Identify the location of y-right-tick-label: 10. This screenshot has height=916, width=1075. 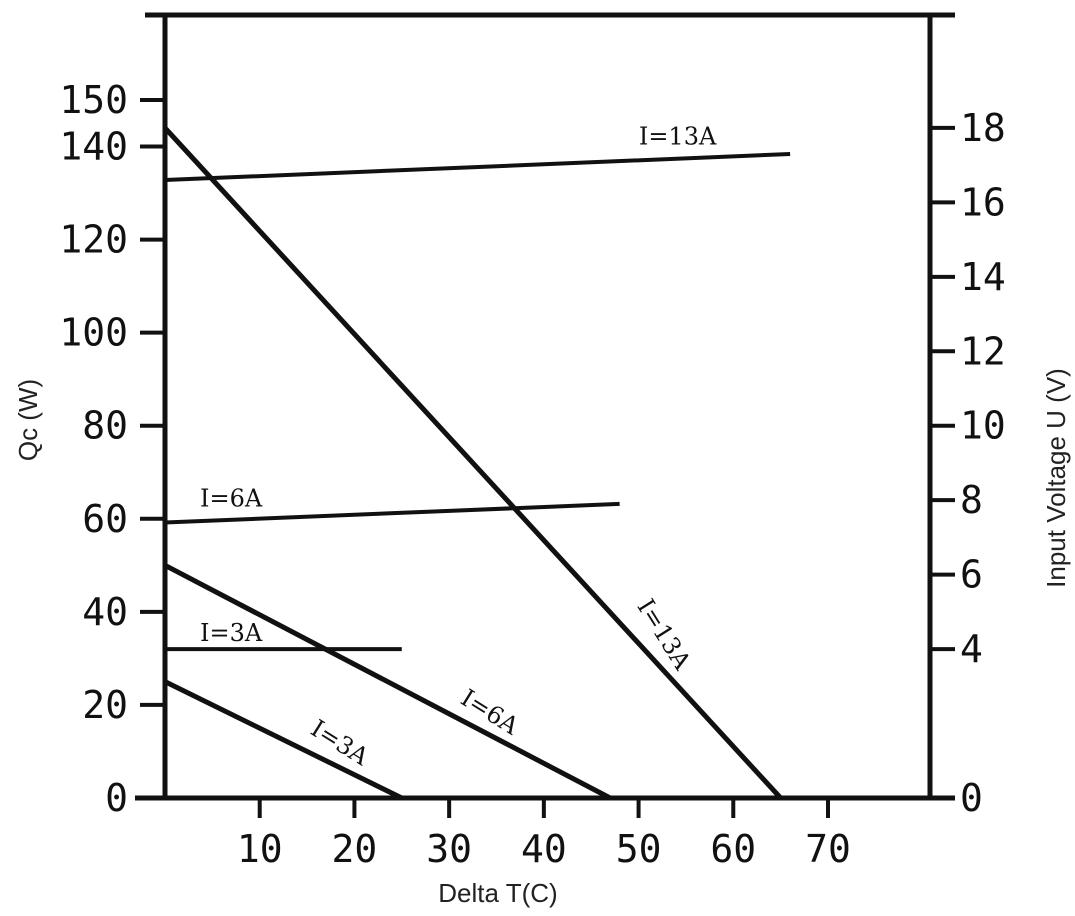
(983, 426).